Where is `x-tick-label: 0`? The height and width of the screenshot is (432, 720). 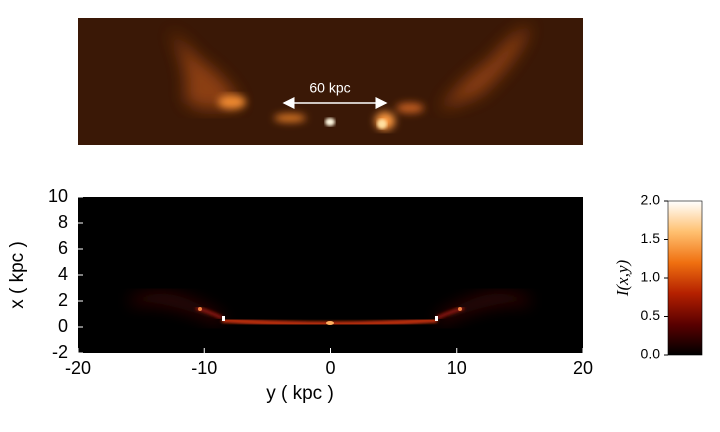 x-tick-label: 0 is located at coordinates (330, 368).